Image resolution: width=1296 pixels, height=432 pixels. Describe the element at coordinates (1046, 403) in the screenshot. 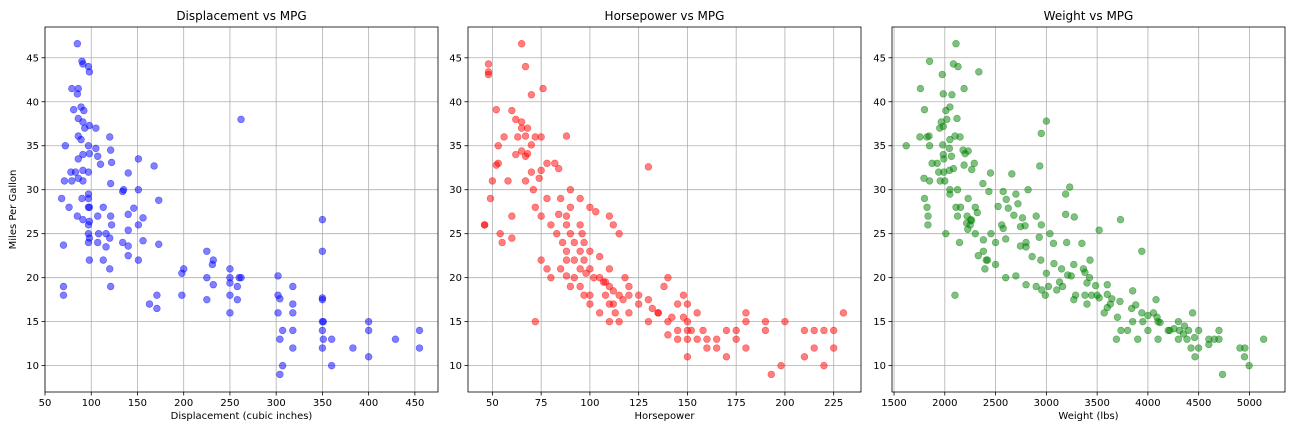

I see `x-tick-label: 3000` at that location.